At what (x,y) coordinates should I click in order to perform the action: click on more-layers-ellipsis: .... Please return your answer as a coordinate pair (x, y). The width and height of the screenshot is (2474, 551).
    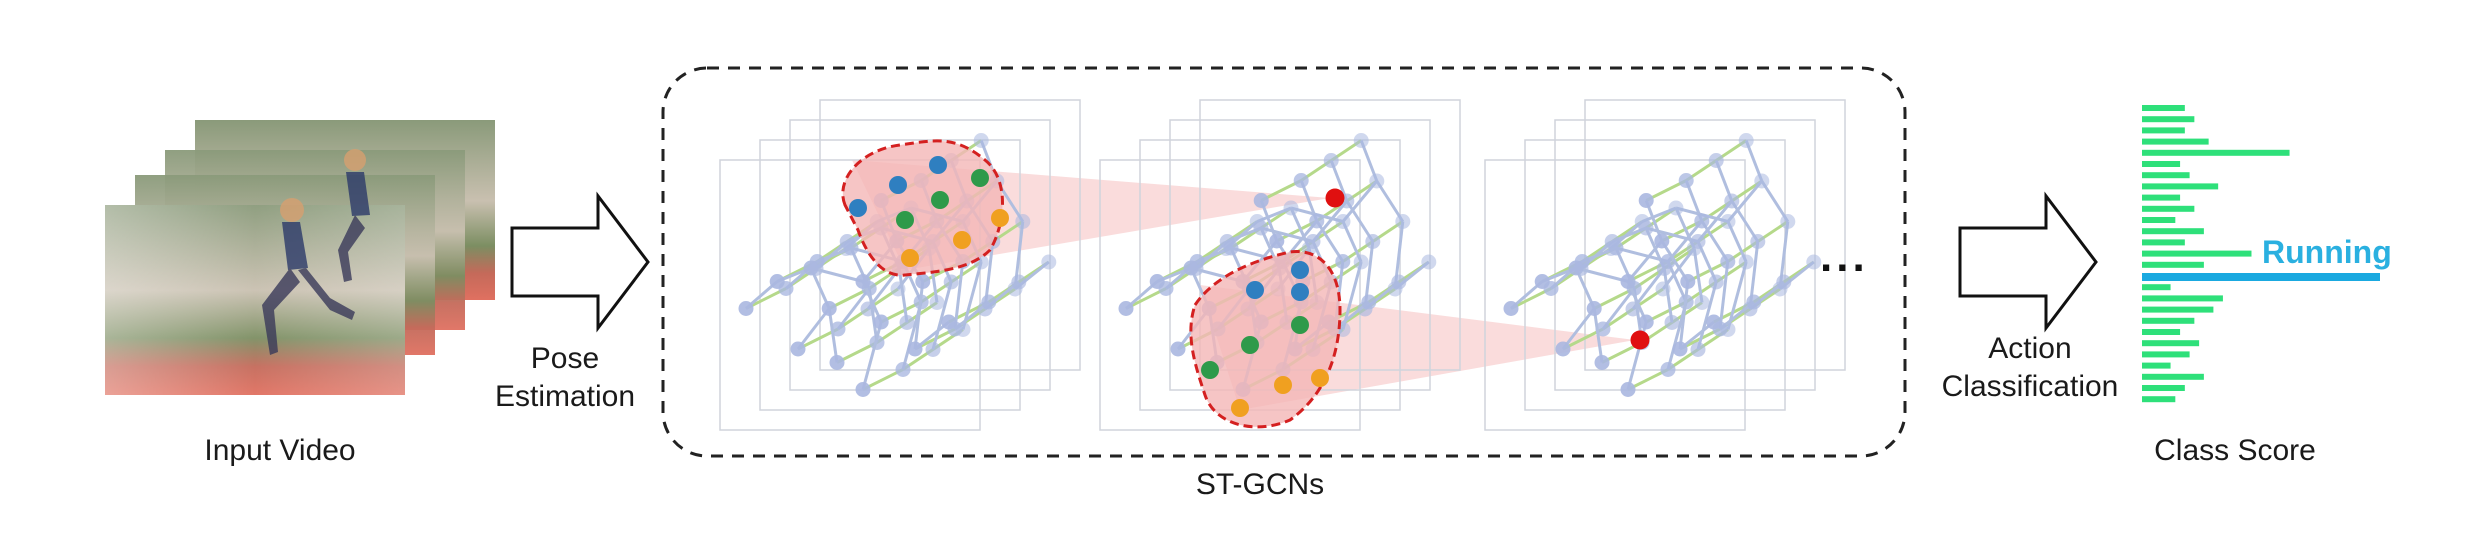
    Looking at the image, I should click on (1844, 256).